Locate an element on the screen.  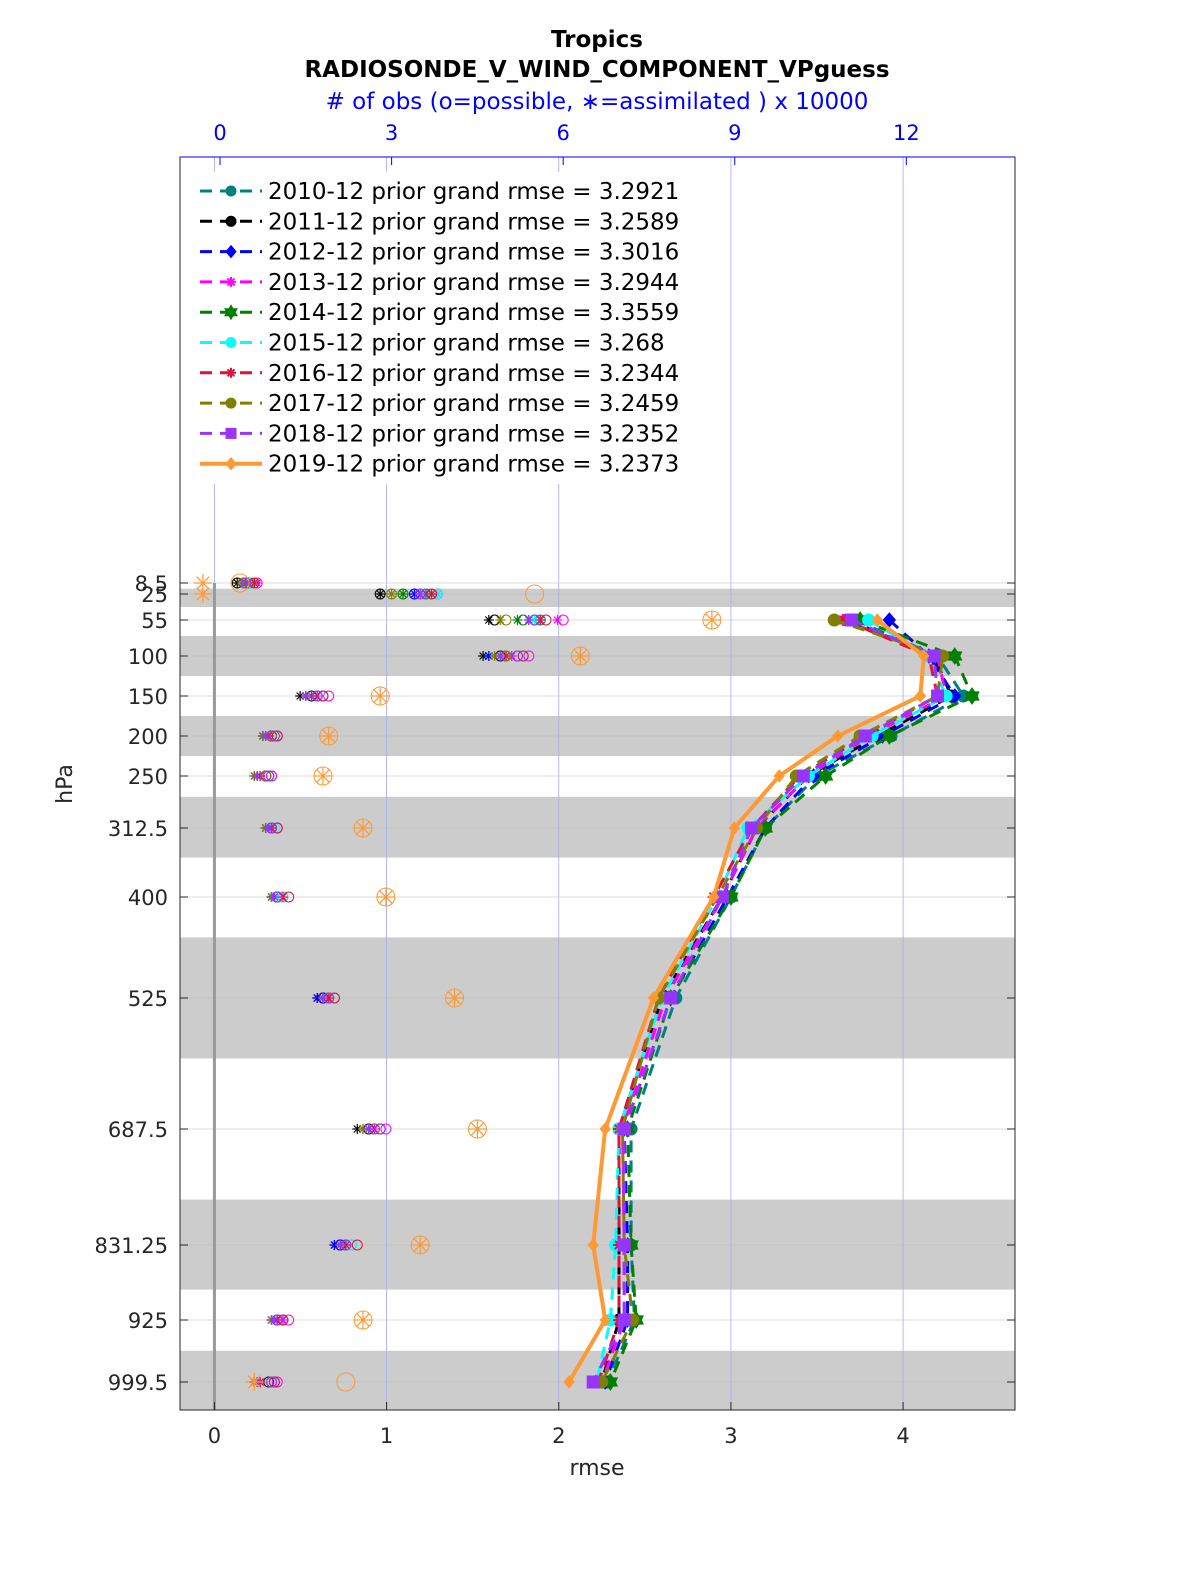
top-tick-label: 12 is located at coordinates (906, 133).